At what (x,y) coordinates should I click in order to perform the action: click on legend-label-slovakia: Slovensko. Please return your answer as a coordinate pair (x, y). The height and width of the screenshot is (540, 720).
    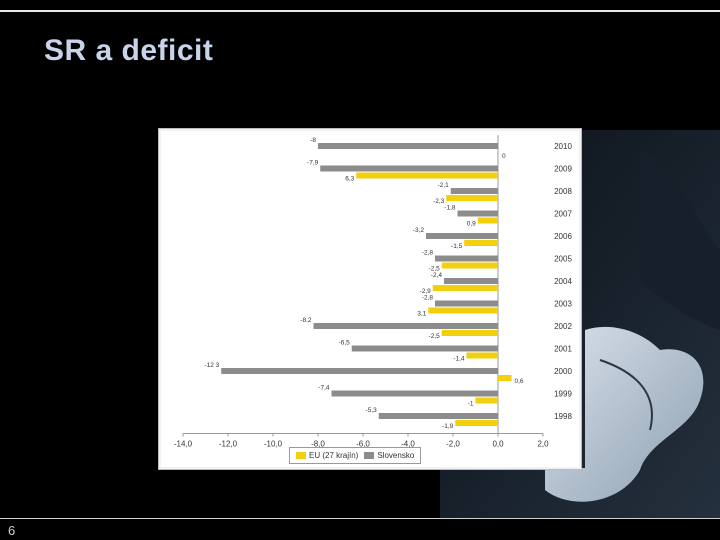
    Looking at the image, I should click on (396, 455).